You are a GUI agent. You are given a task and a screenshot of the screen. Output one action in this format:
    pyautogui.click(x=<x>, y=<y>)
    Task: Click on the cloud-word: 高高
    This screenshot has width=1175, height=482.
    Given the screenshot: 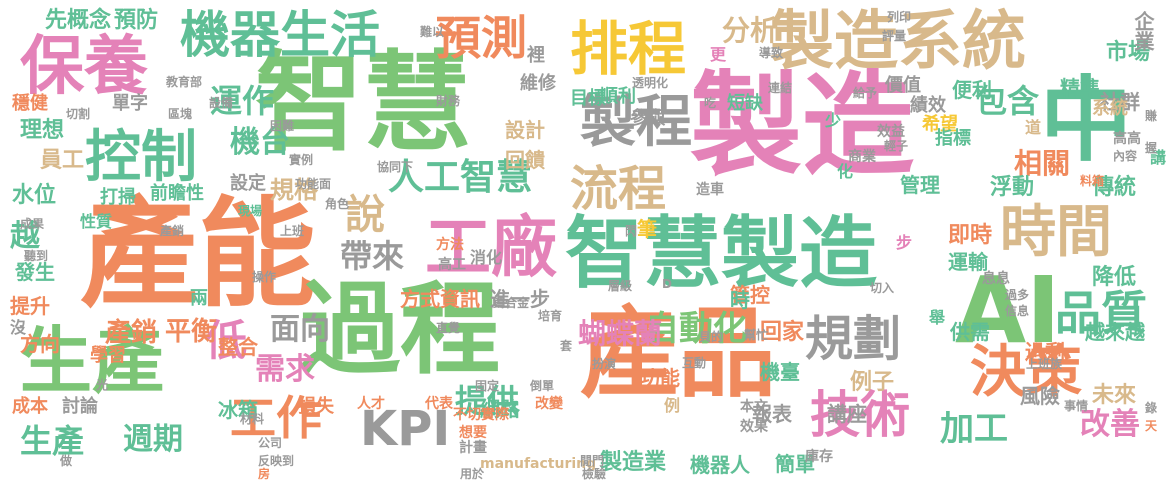 What is the action you would take?
    pyautogui.click(x=1127, y=139)
    